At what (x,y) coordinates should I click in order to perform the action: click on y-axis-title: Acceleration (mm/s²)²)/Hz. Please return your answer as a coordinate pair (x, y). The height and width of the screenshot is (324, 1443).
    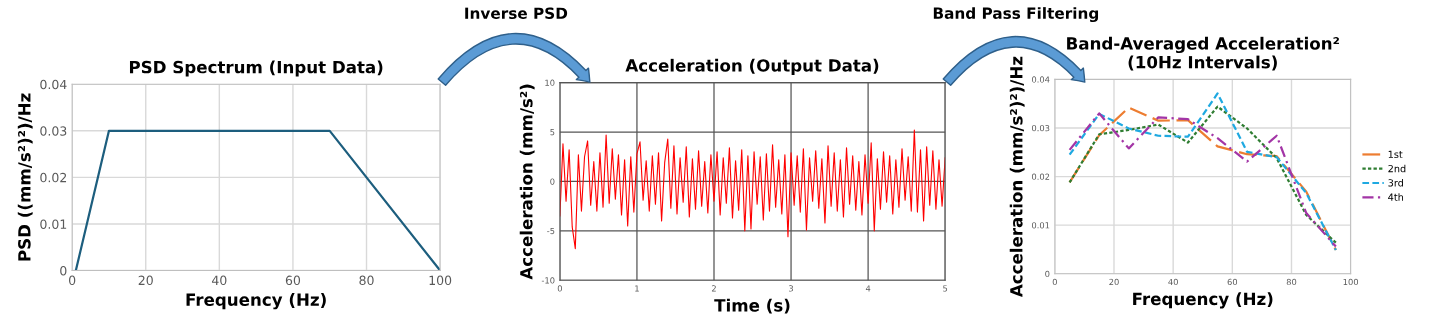
    Looking at the image, I should click on (1017, 177).